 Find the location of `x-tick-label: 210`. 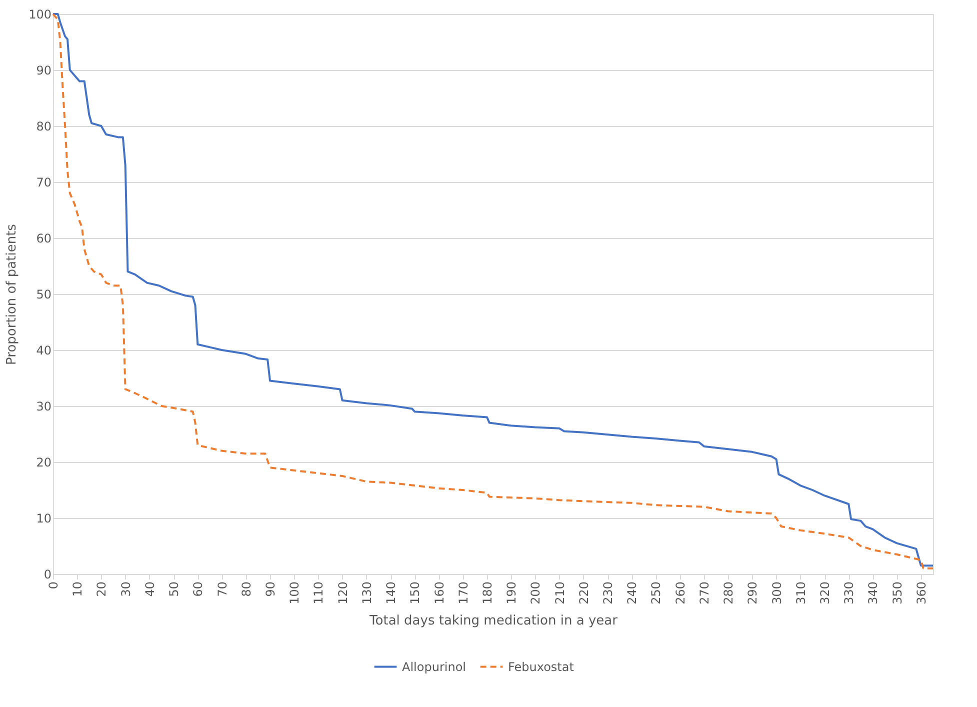

x-tick-label: 210 is located at coordinates (559, 593).